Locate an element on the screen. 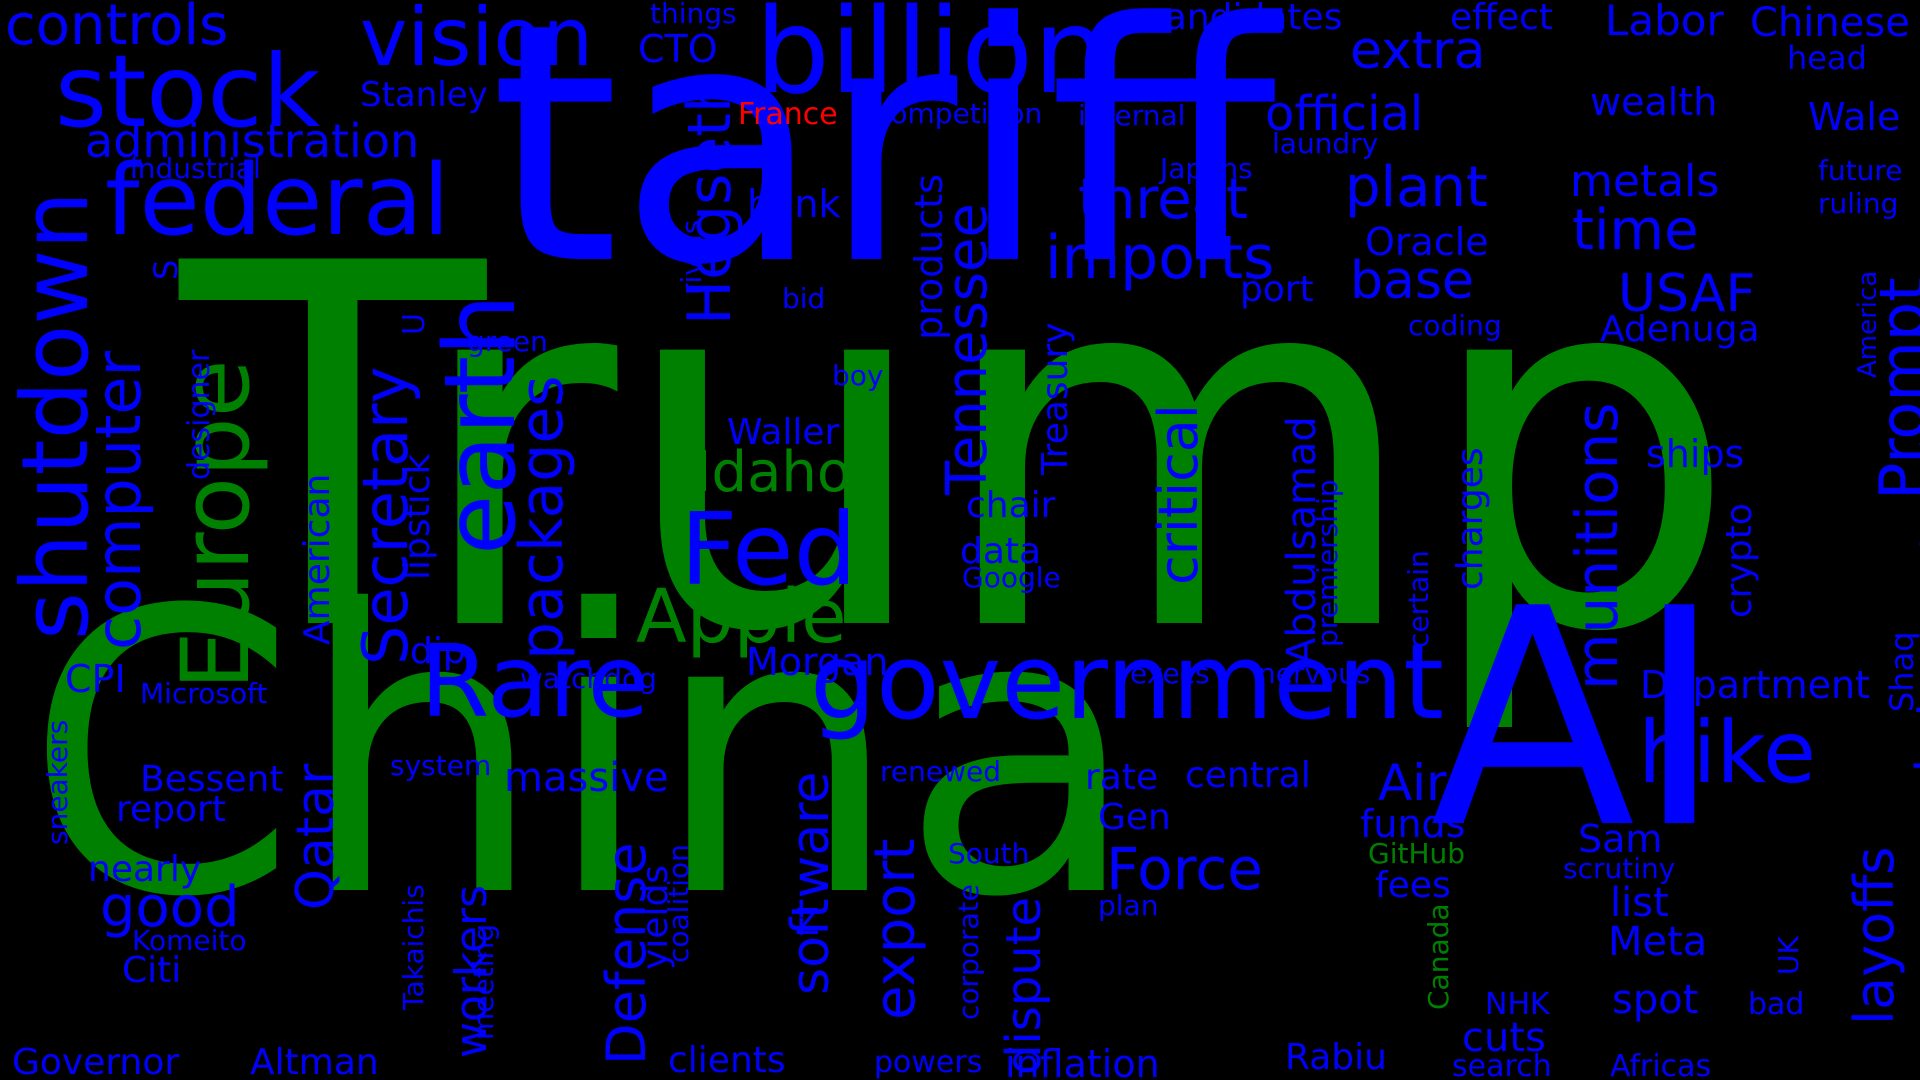 This screenshot has height=1080, width=1920. word-rivals: rivals is located at coordinates (691, 257).